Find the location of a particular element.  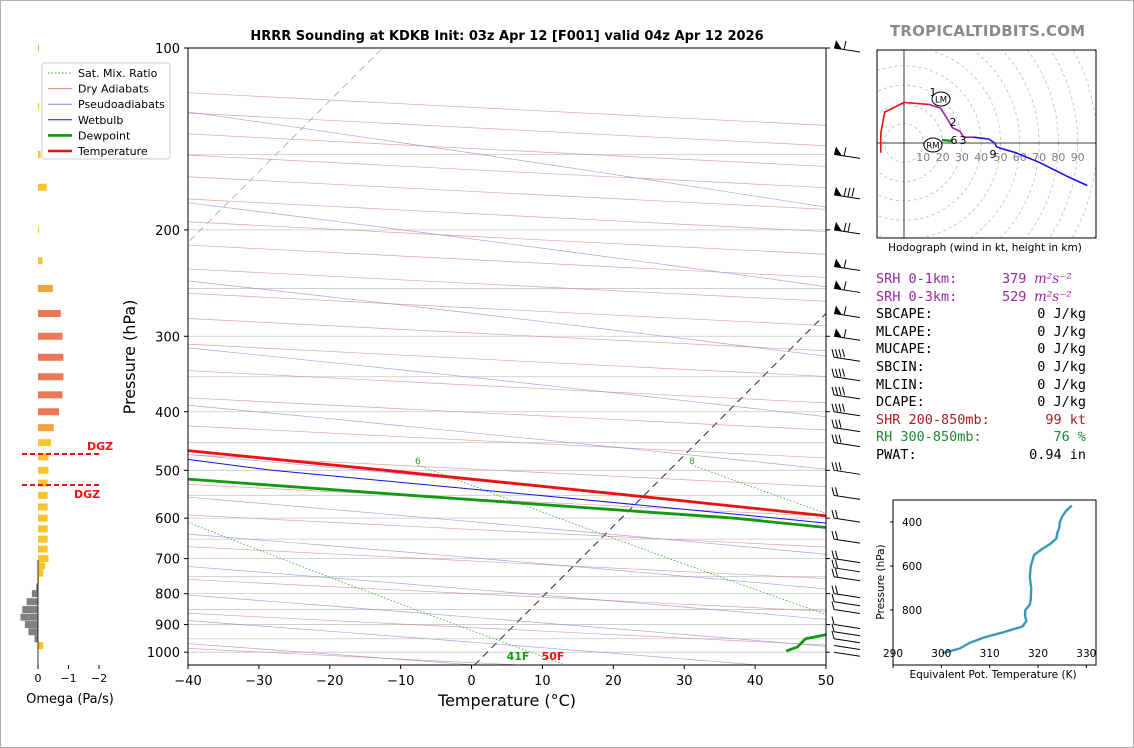

stats-value: 76 % is located at coordinates (1069, 437).